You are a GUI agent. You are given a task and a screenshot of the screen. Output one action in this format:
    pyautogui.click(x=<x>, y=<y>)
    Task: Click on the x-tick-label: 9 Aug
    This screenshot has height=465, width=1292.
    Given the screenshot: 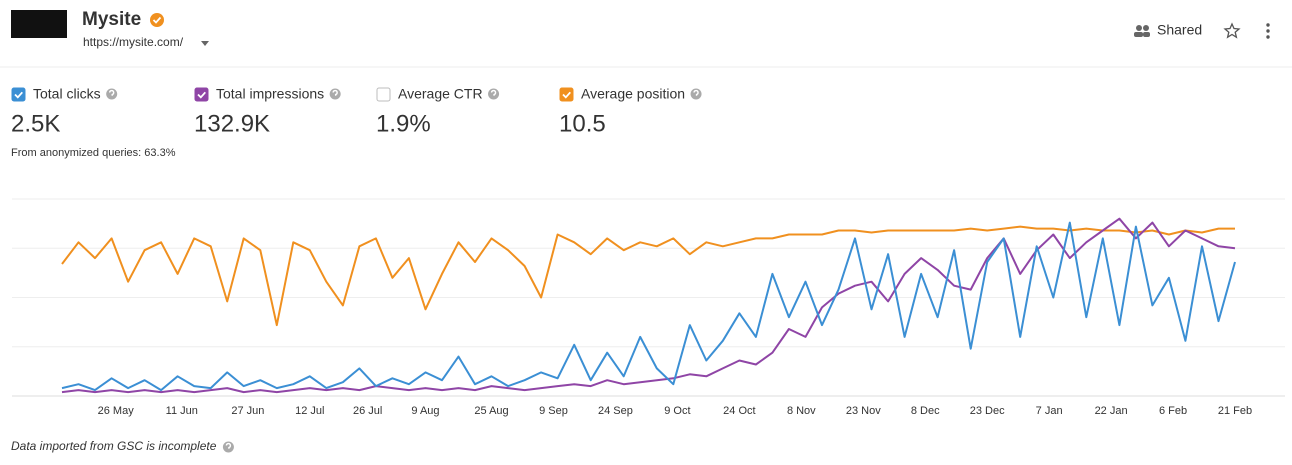 What is the action you would take?
    pyautogui.click(x=425, y=411)
    